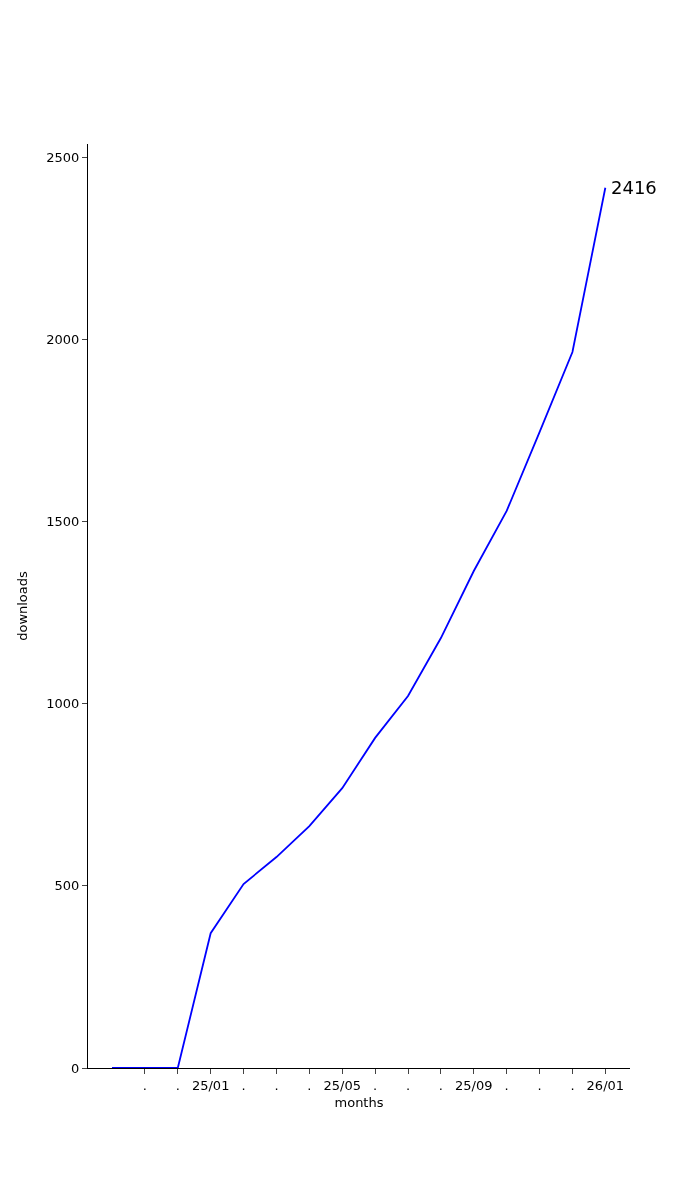 This screenshot has width=700, height=1200. Describe the element at coordinates (605, 1085) in the screenshot. I see `x-tick-label: 26/01` at that location.